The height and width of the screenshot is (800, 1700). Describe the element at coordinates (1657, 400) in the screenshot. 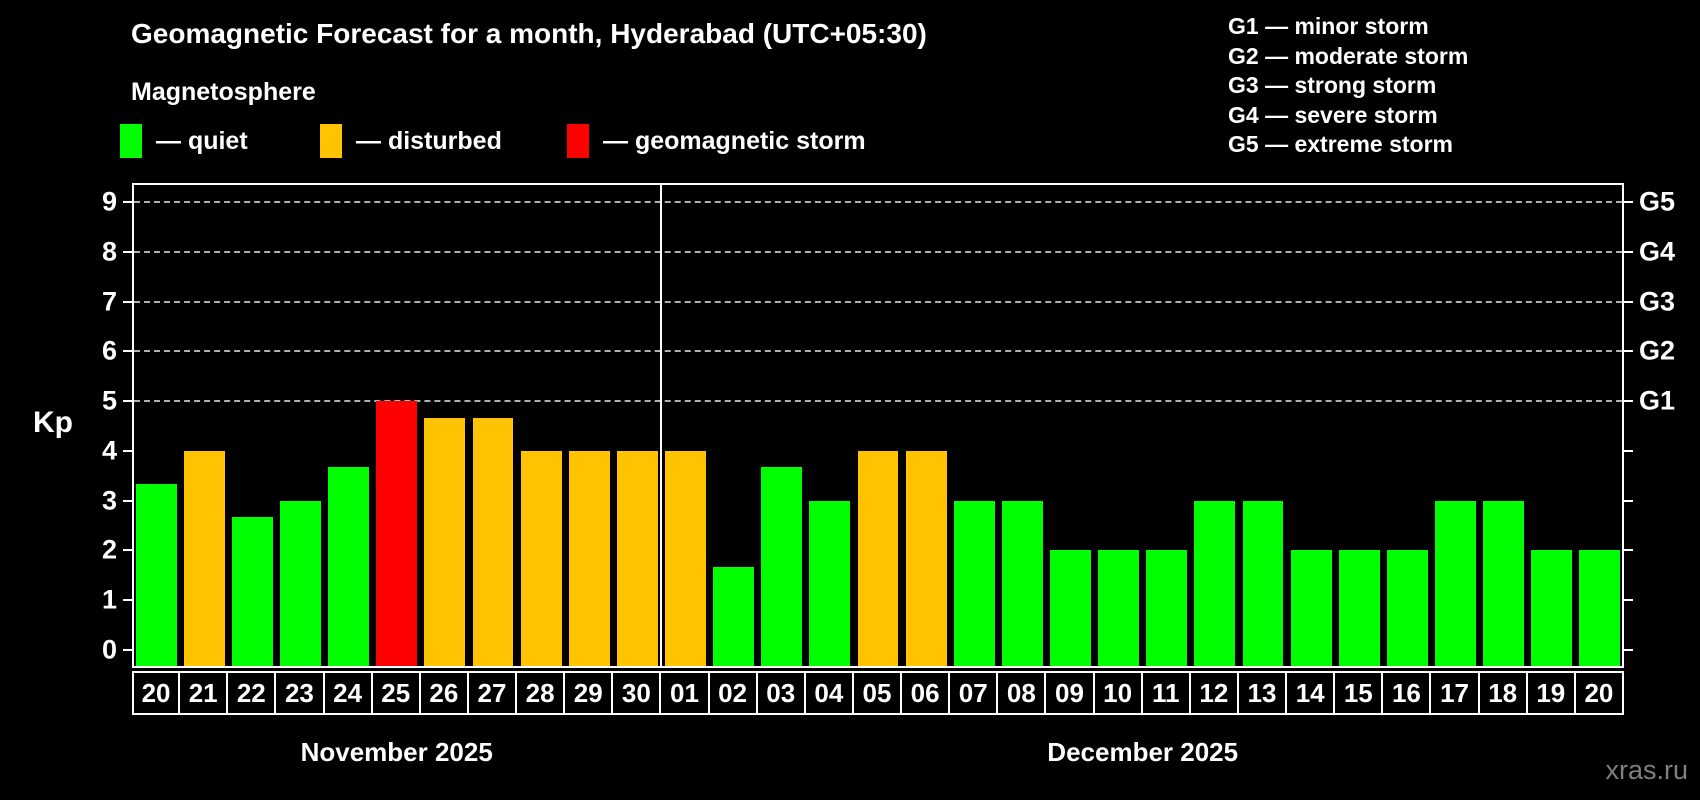

I see `g-scale-label-g1: G1` at that location.